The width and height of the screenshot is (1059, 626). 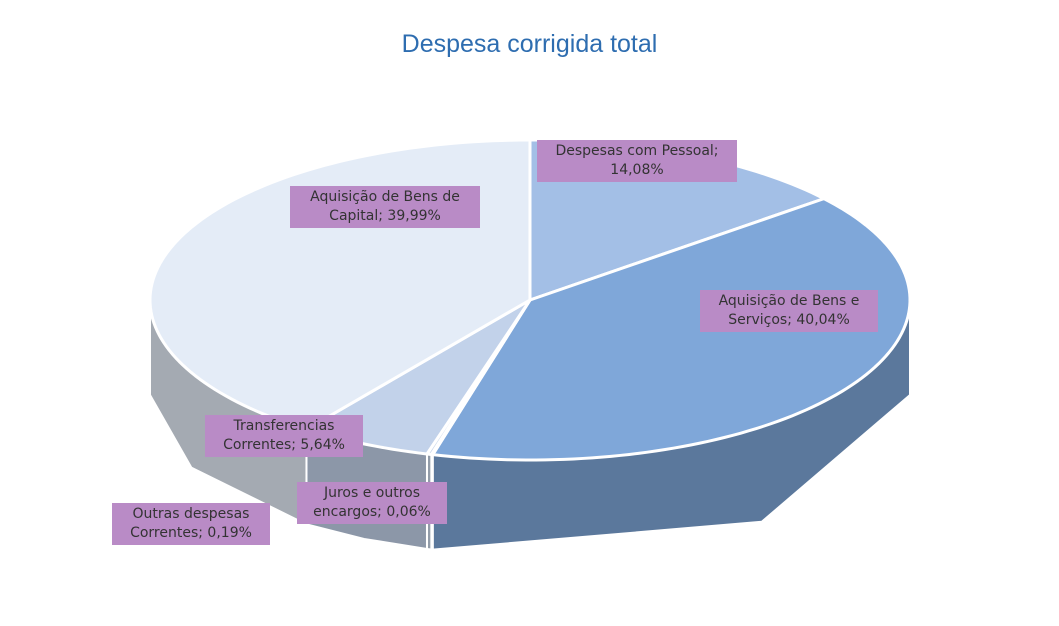 I want to click on data-label: Aquisição de Bens e Serviços; 40,04%, so click(x=789, y=311).